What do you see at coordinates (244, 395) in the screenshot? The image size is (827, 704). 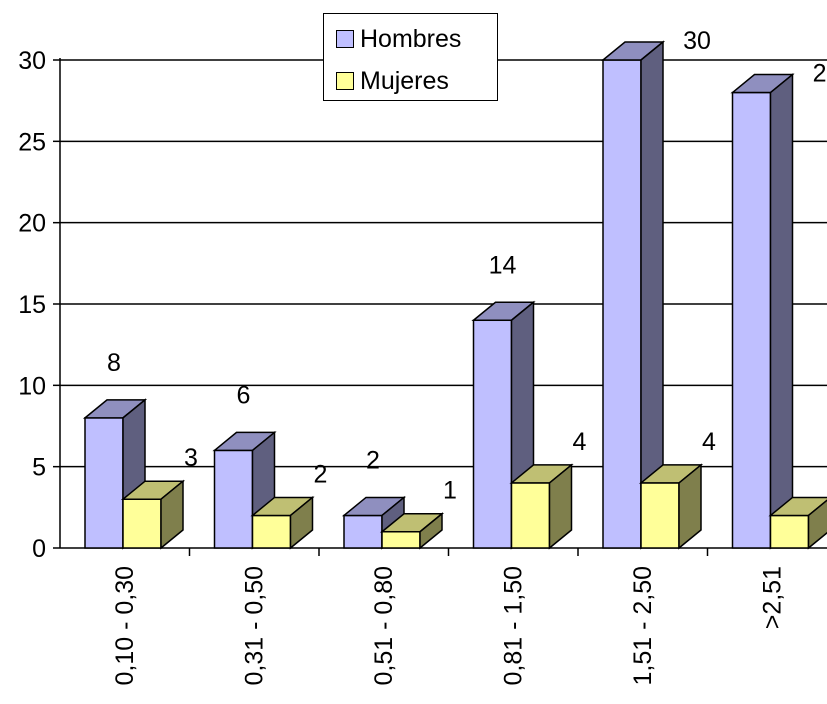 I see `data-label-hombres-0-31-0-50: 6` at bounding box center [244, 395].